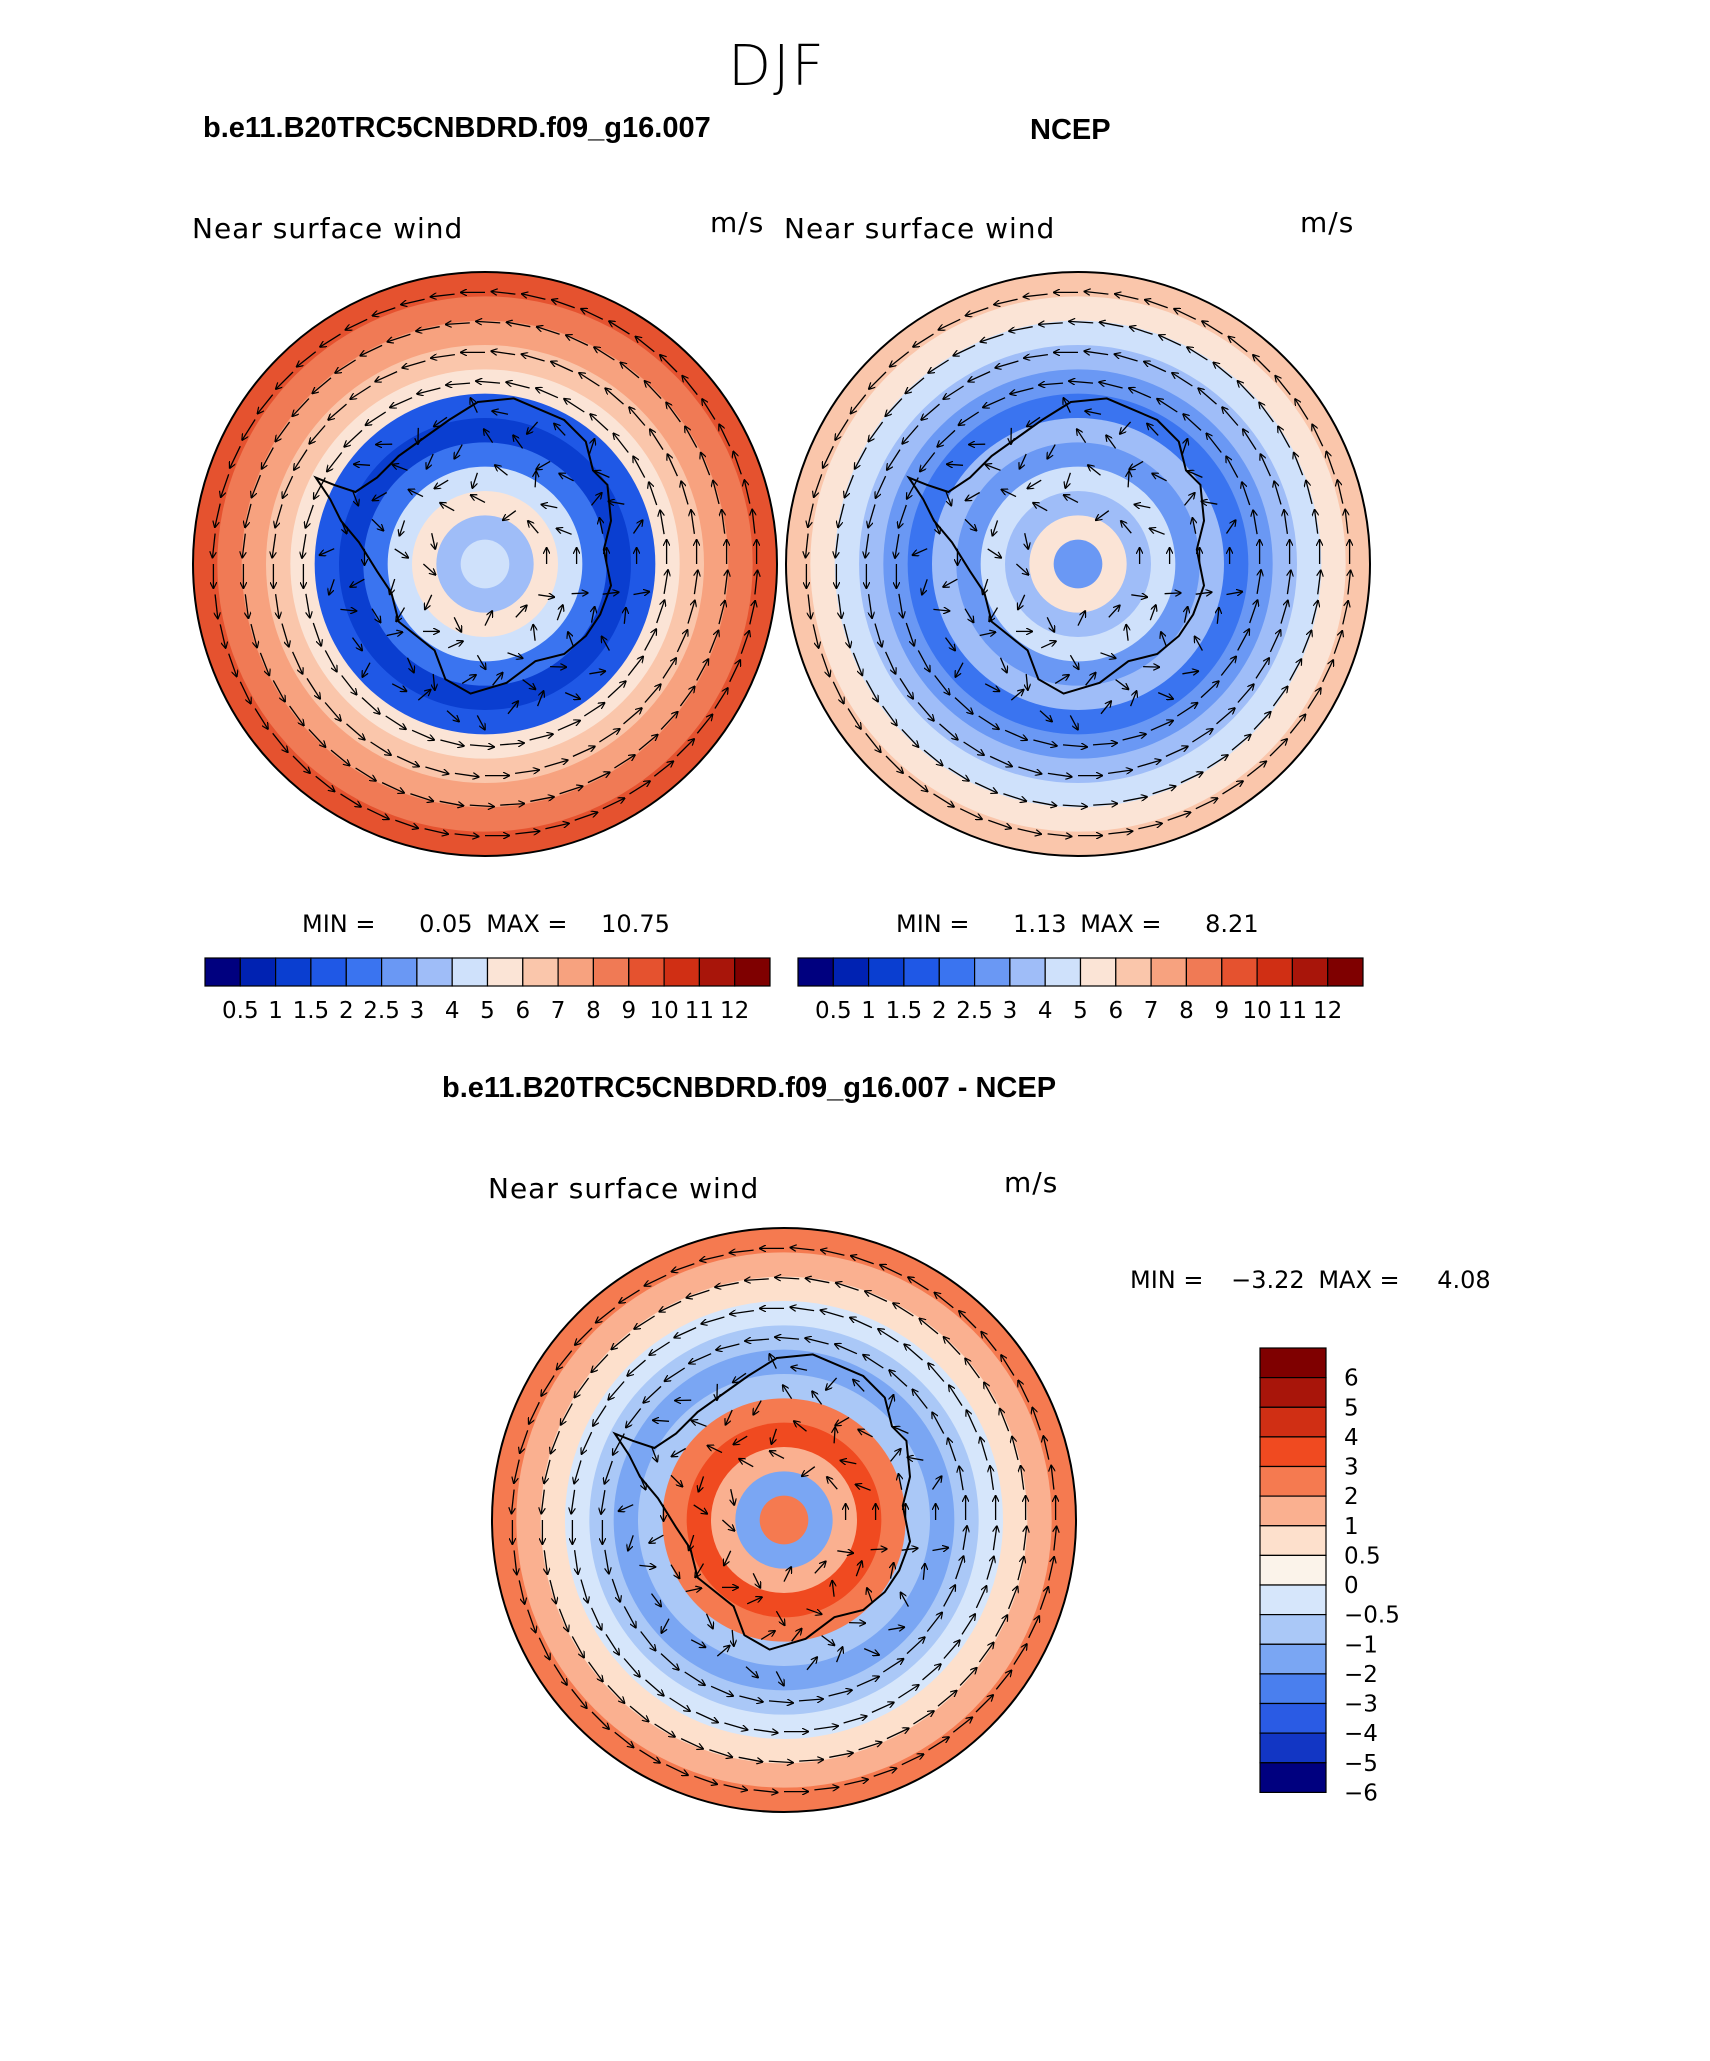 The image size is (1710, 2061). Describe the element at coordinates (1329, 1576) in the screenshot. I see `panel3-colorbar: 6 5 4 3 2 1 0.5 0 −0.5 −1 −2 −3 −4 −5 −6` at that location.